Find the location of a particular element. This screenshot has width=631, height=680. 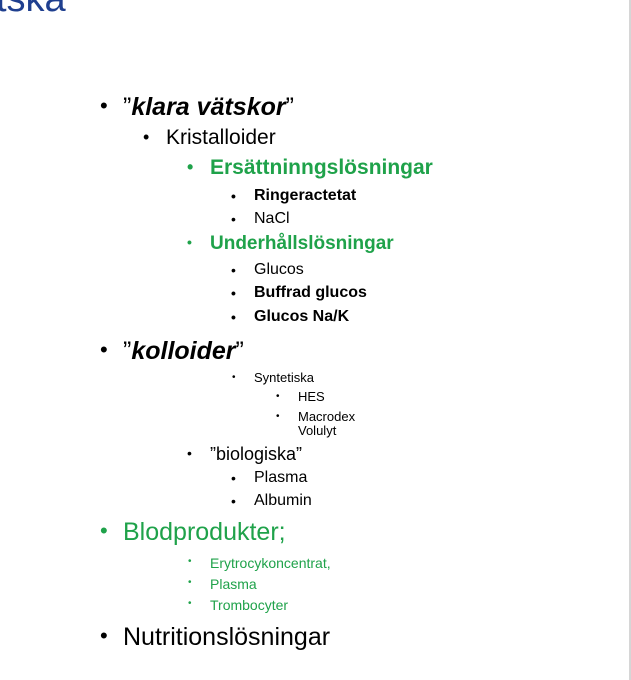

bullet-plasma: • Plasma is located at coordinates (269, 478).